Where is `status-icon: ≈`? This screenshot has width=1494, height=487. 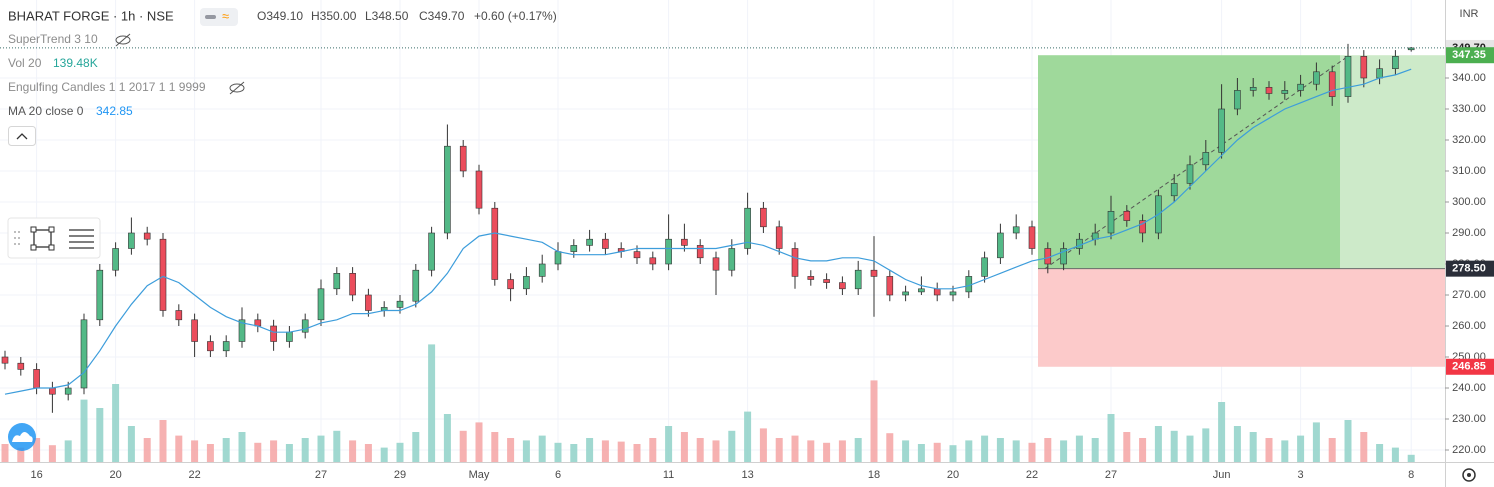
status-icon: ≈ is located at coordinates (225, 15).